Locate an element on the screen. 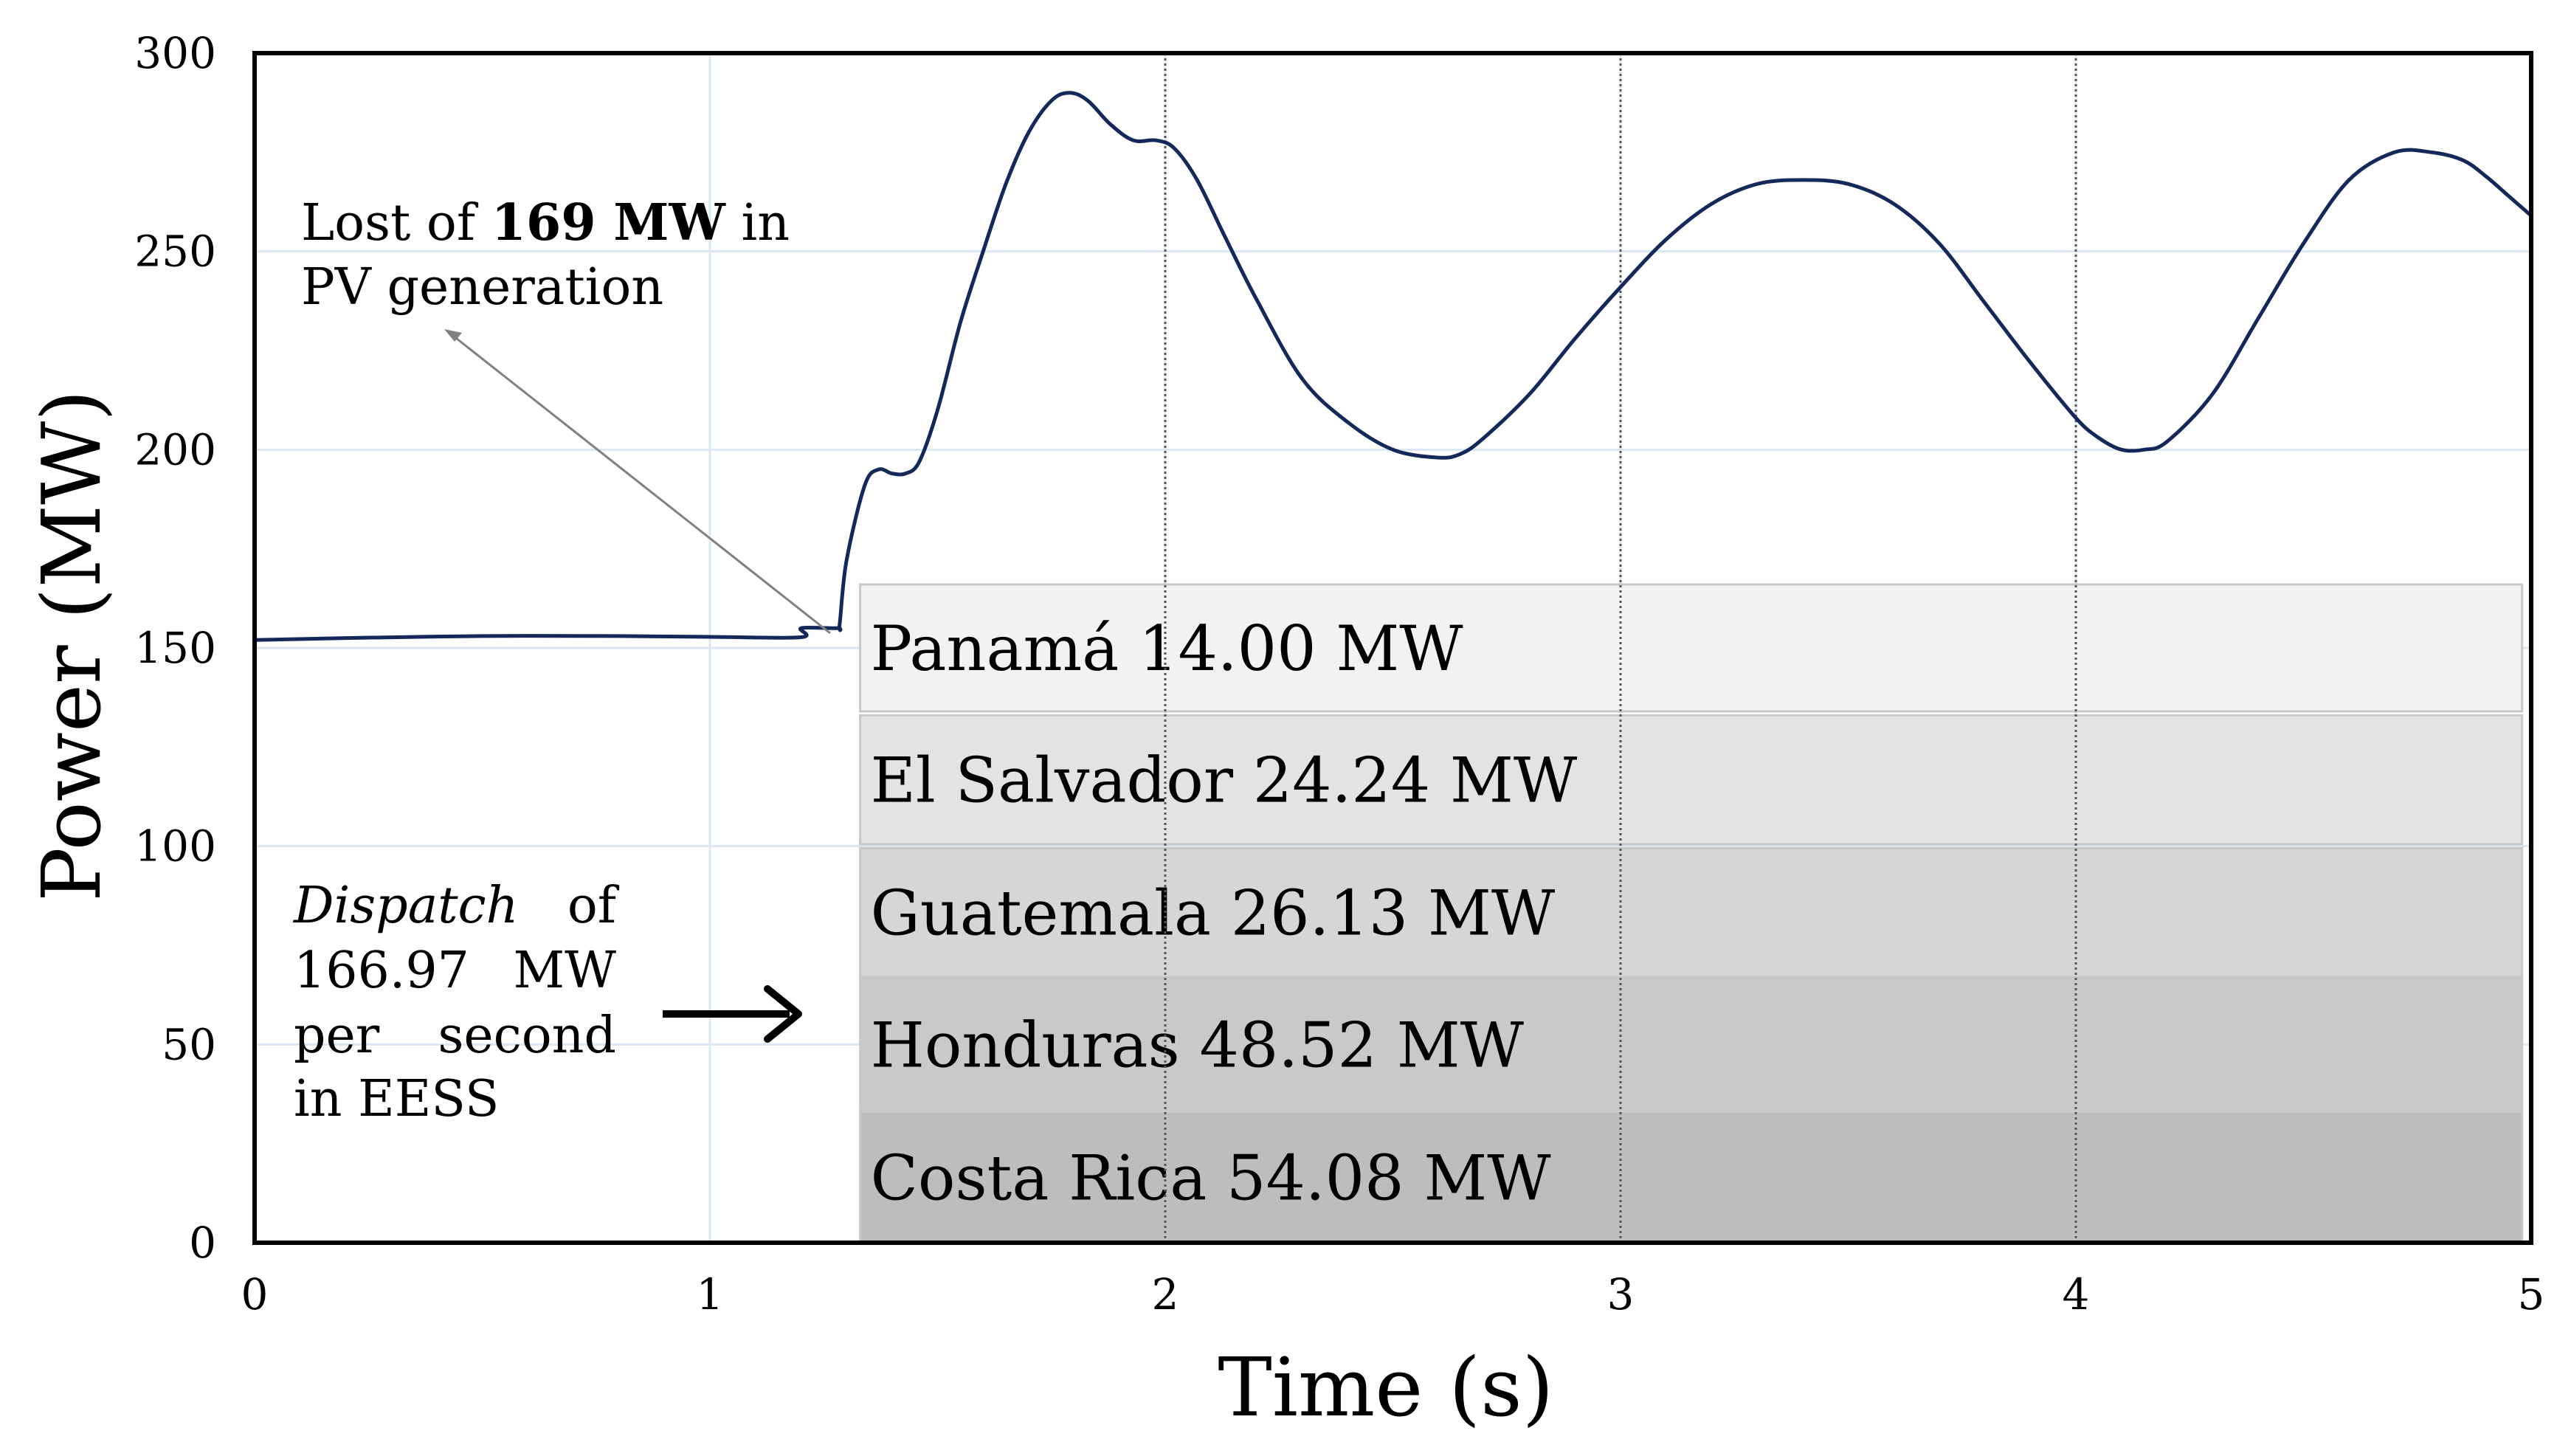 This screenshot has height=1456, width=2557. pv-loss-suffix: in is located at coordinates (757, 223).